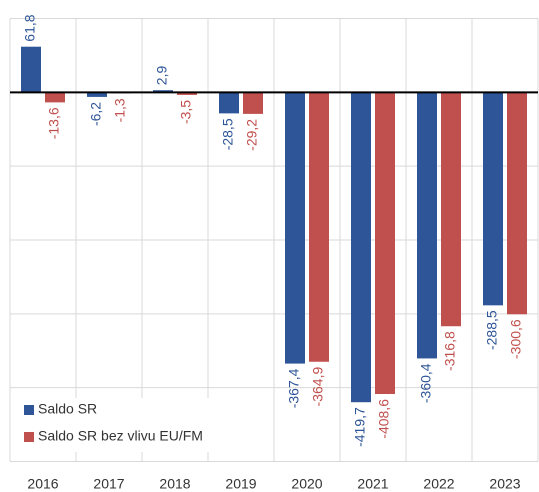 The width and height of the screenshot is (539, 492). I want to click on data-label: -316,8, so click(450, 351).